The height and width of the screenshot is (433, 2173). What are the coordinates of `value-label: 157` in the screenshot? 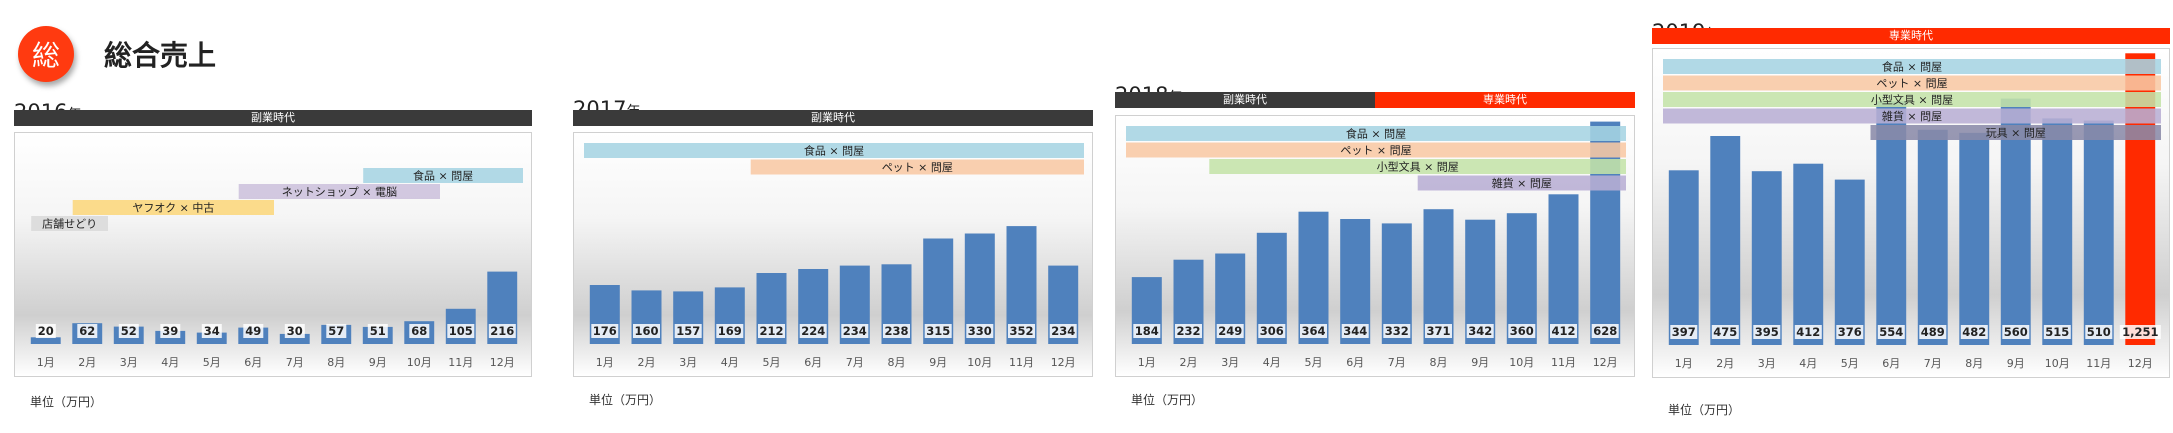 It's located at (688, 331).